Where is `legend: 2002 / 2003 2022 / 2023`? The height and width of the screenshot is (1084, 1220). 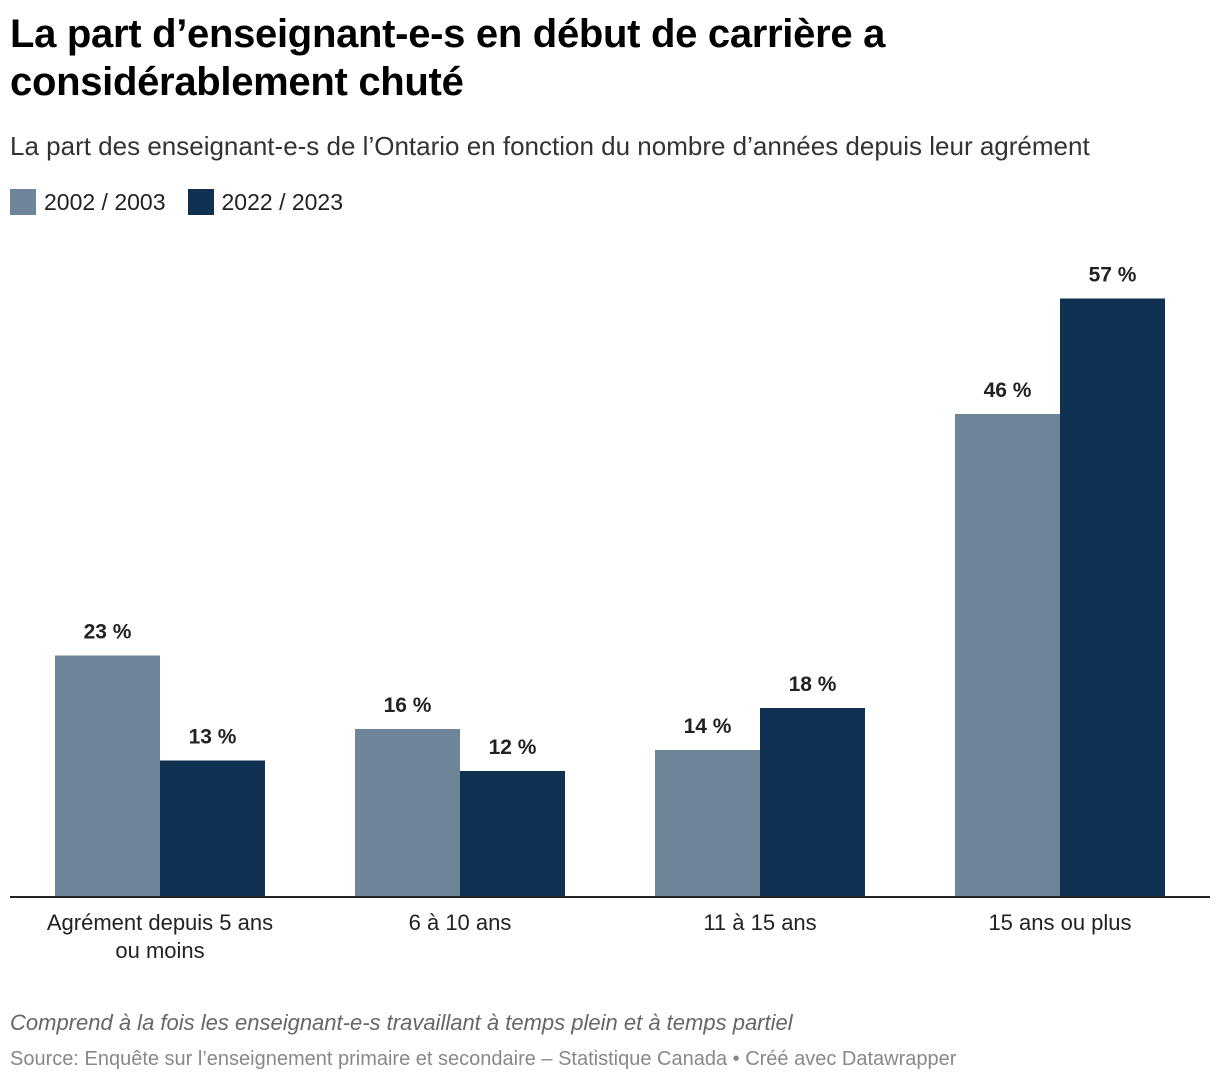 legend: 2002 / 2003 2022 / 2023 is located at coordinates (187, 202).